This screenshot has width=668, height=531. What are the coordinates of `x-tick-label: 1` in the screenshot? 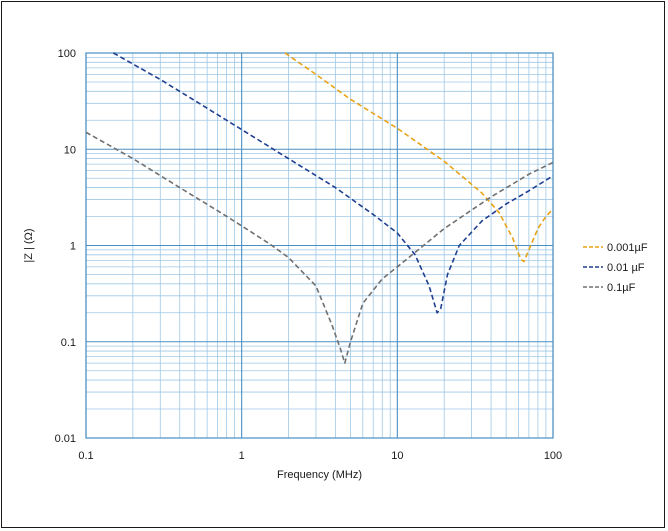 It's located at (242, 456).